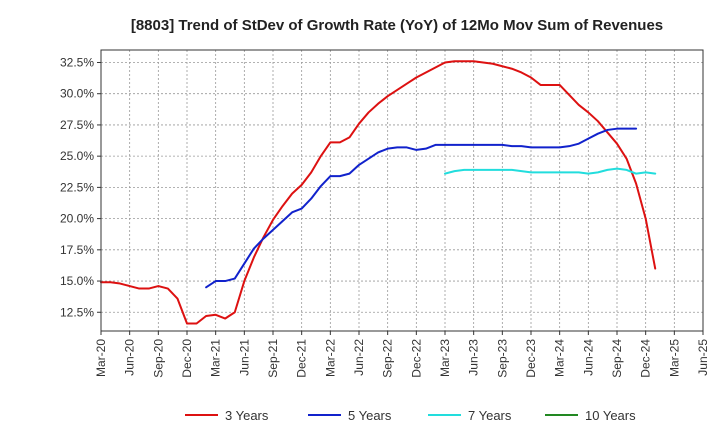 The image size is (720, 440). Describe the element at coordinates (158, 358) in the screenshot. I see `x-tick-label: Sep-20` at that location.